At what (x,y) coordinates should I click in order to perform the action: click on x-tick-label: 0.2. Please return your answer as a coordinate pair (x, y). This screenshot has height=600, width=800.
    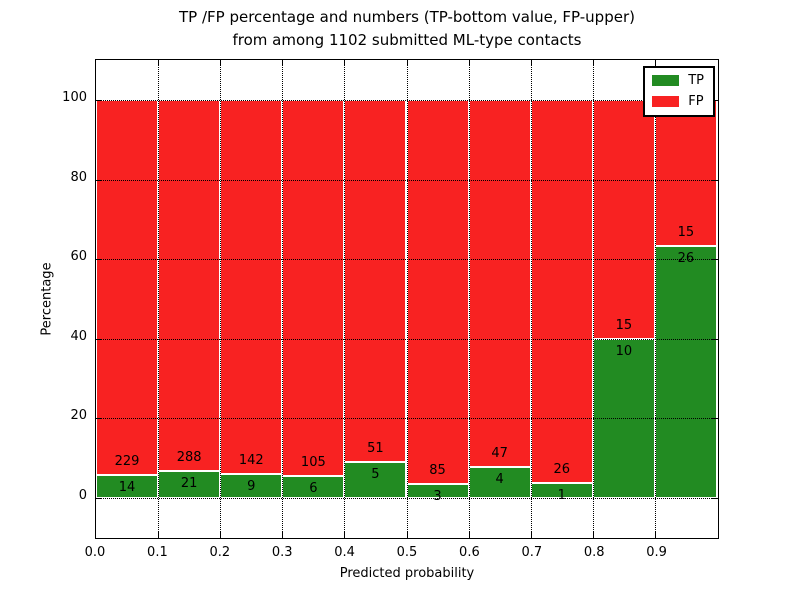
    Looking at the image, I should click on (220, 552).